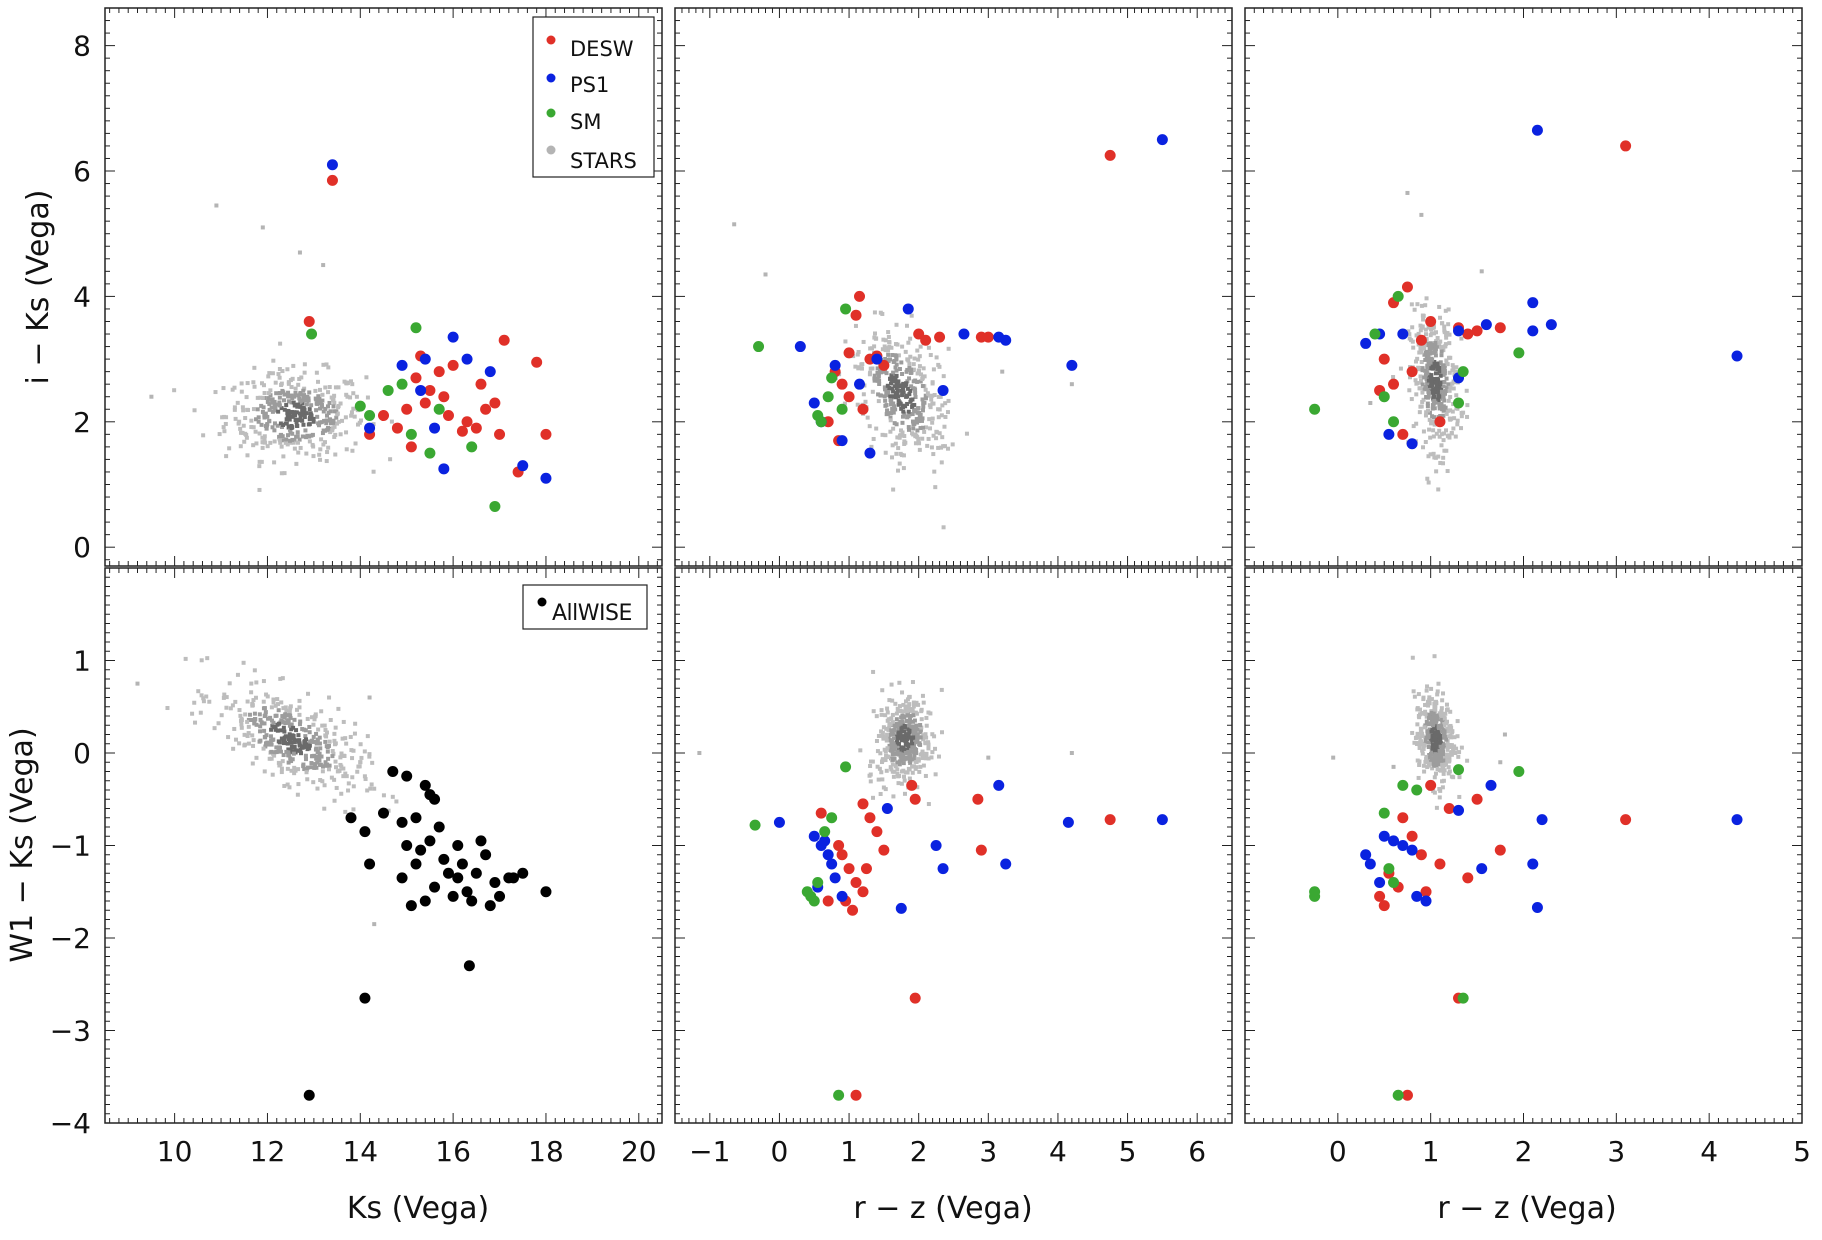  Describe the element at coordinates (421, 850) in the screenshot. I see `point-allwise` at that location.